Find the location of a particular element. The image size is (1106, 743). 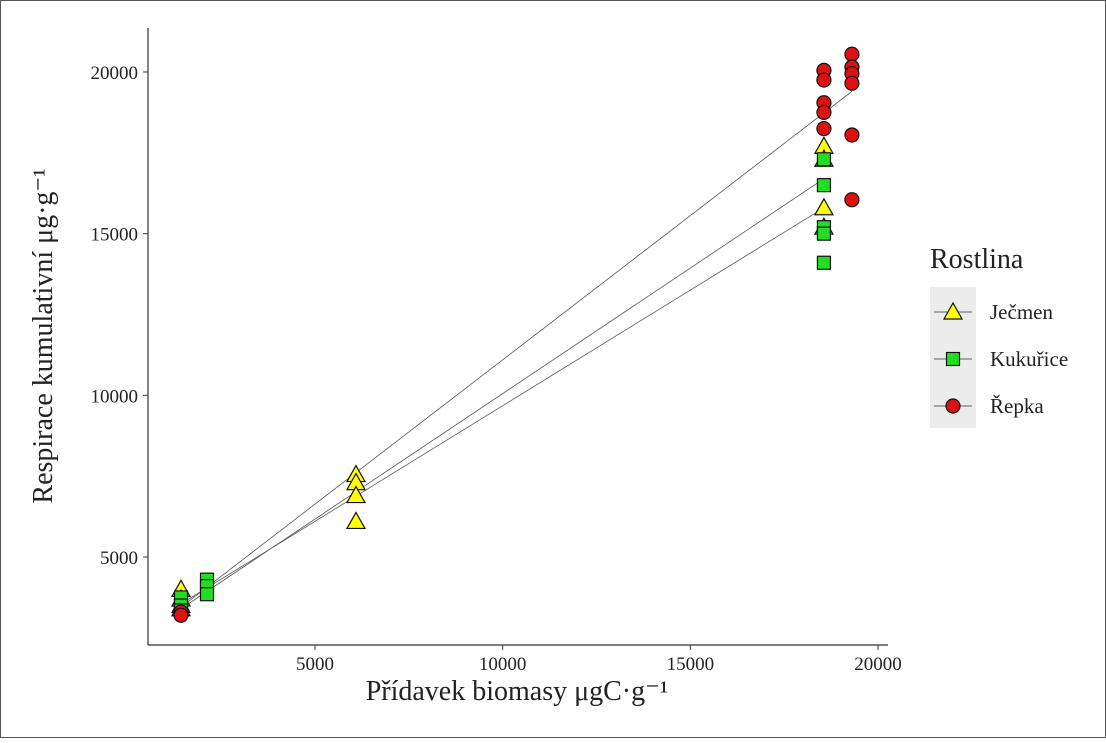

x-tick-label: 20000 is located at coordinates (878, 664).